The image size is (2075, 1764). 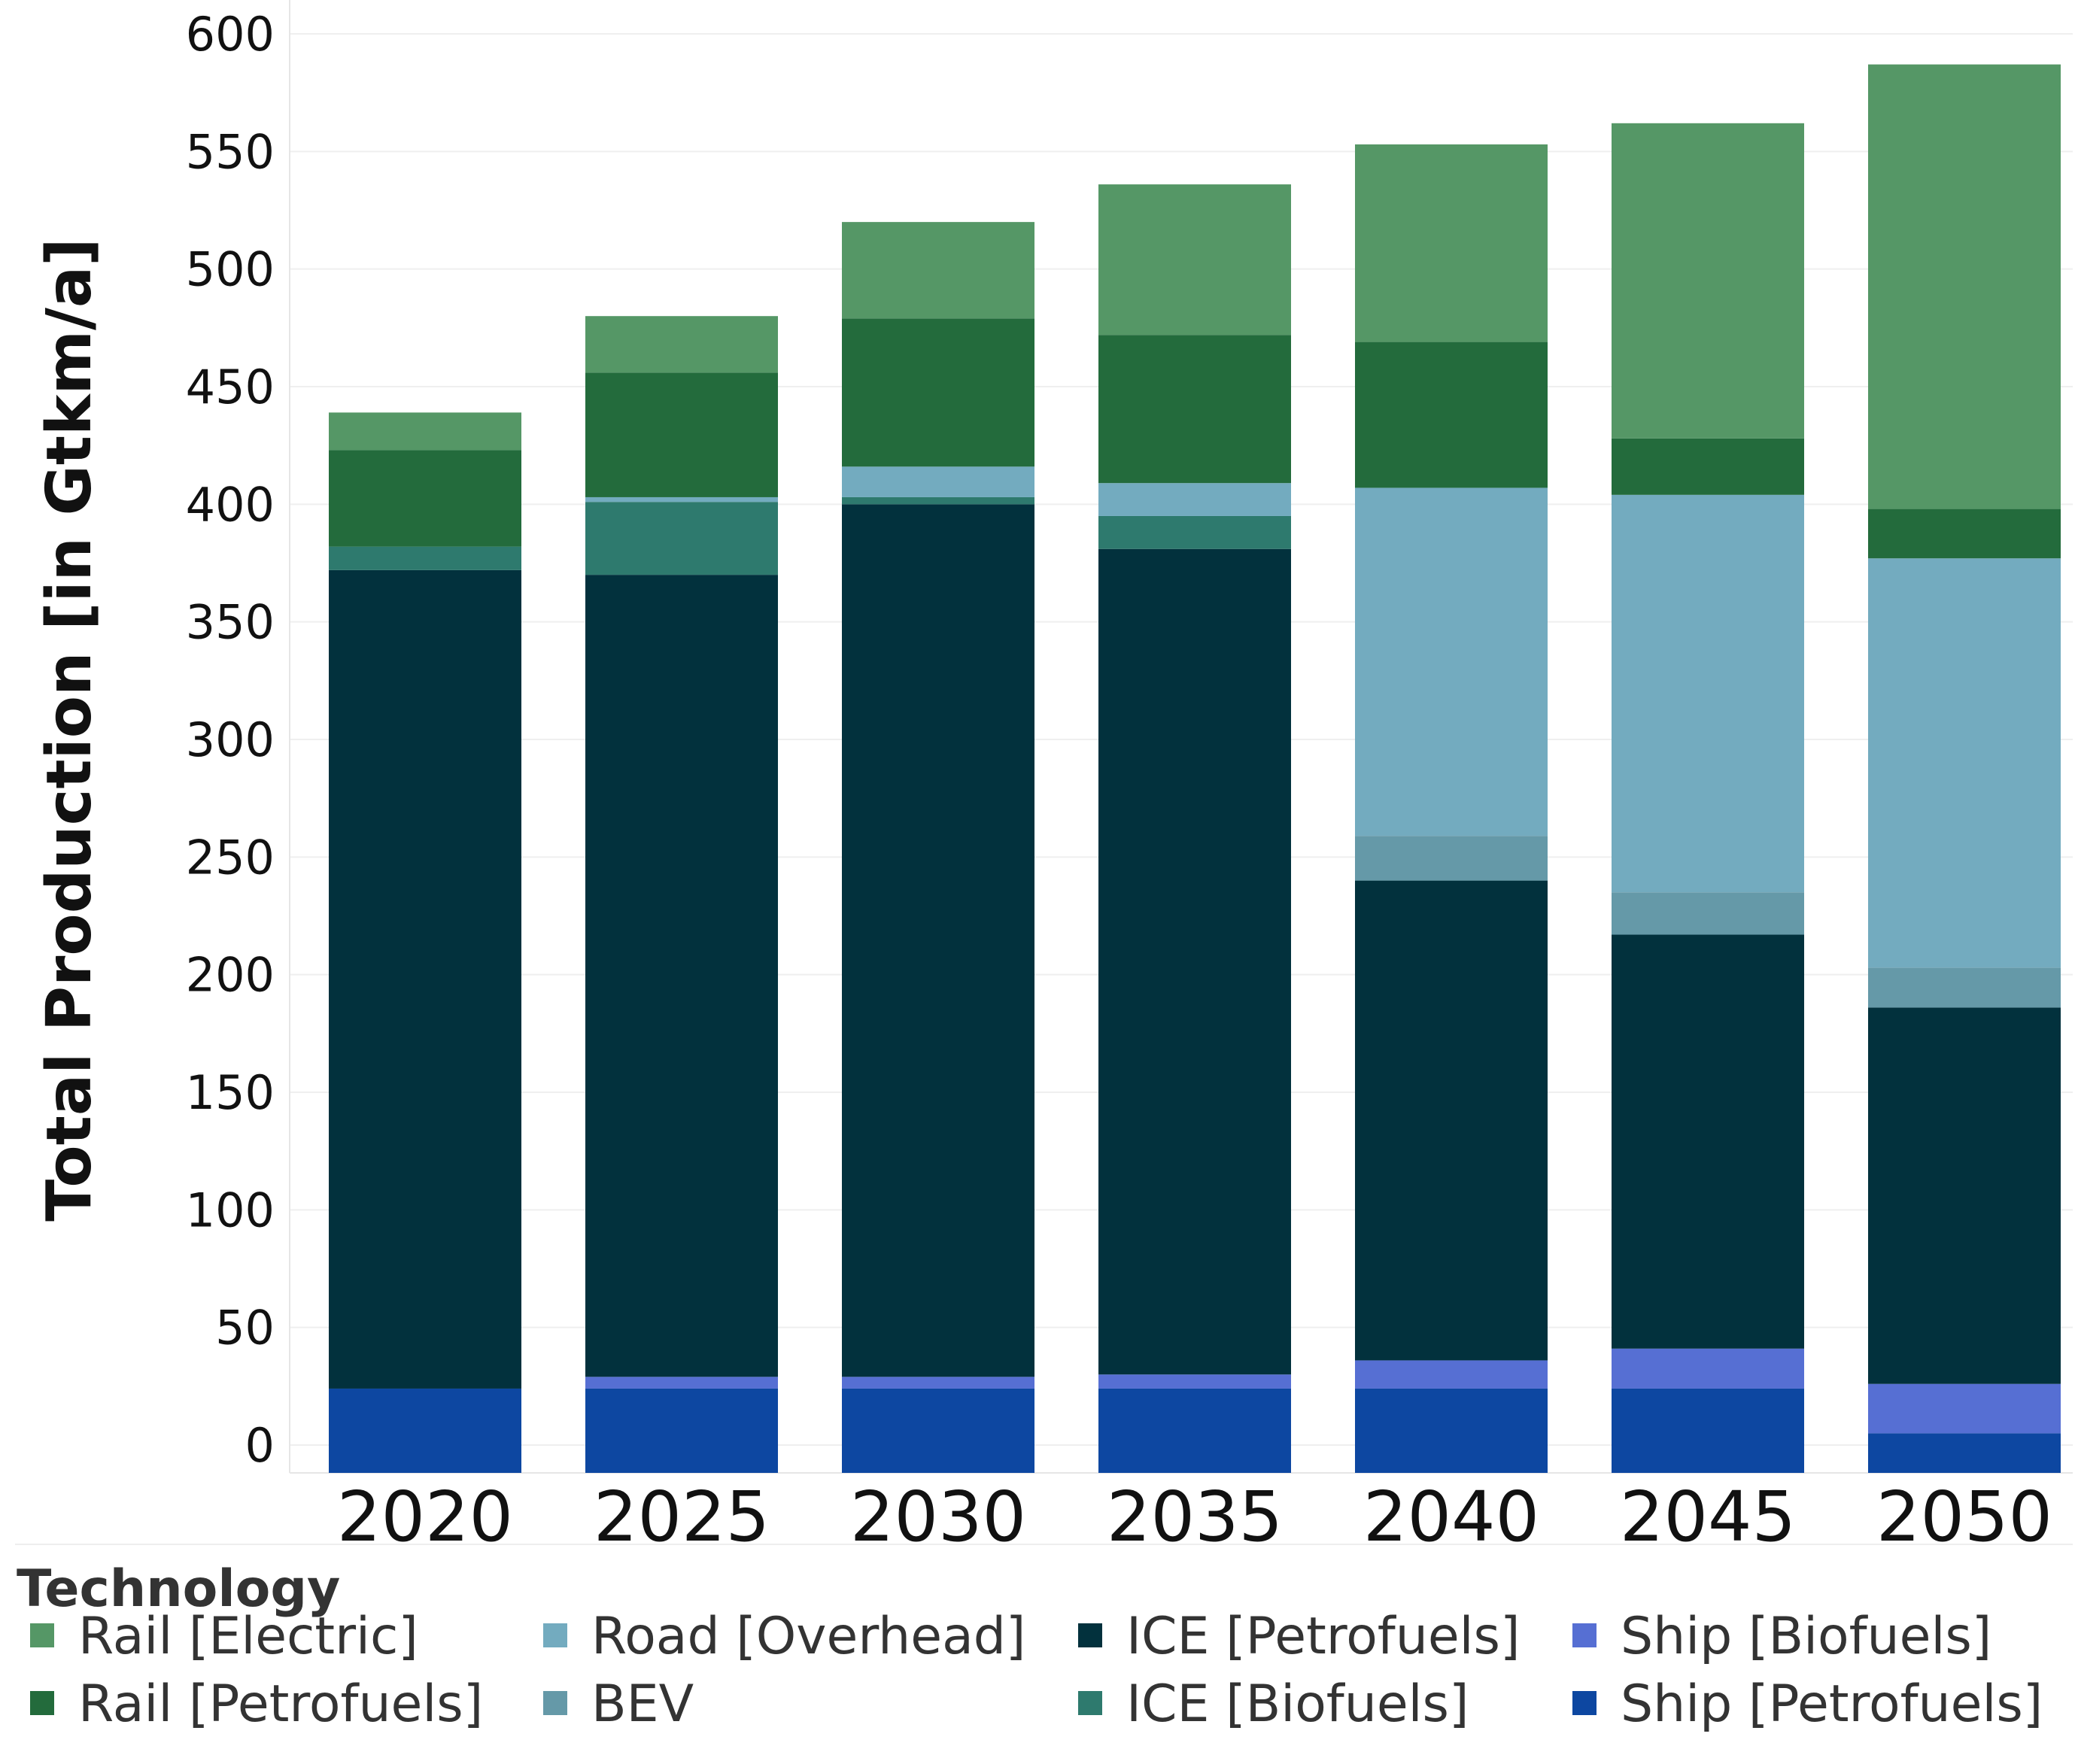 I want to click on x-tick-labels: 2020 2025 2030 2035 2040 2045 2050, so click(x=1194, y=1517).